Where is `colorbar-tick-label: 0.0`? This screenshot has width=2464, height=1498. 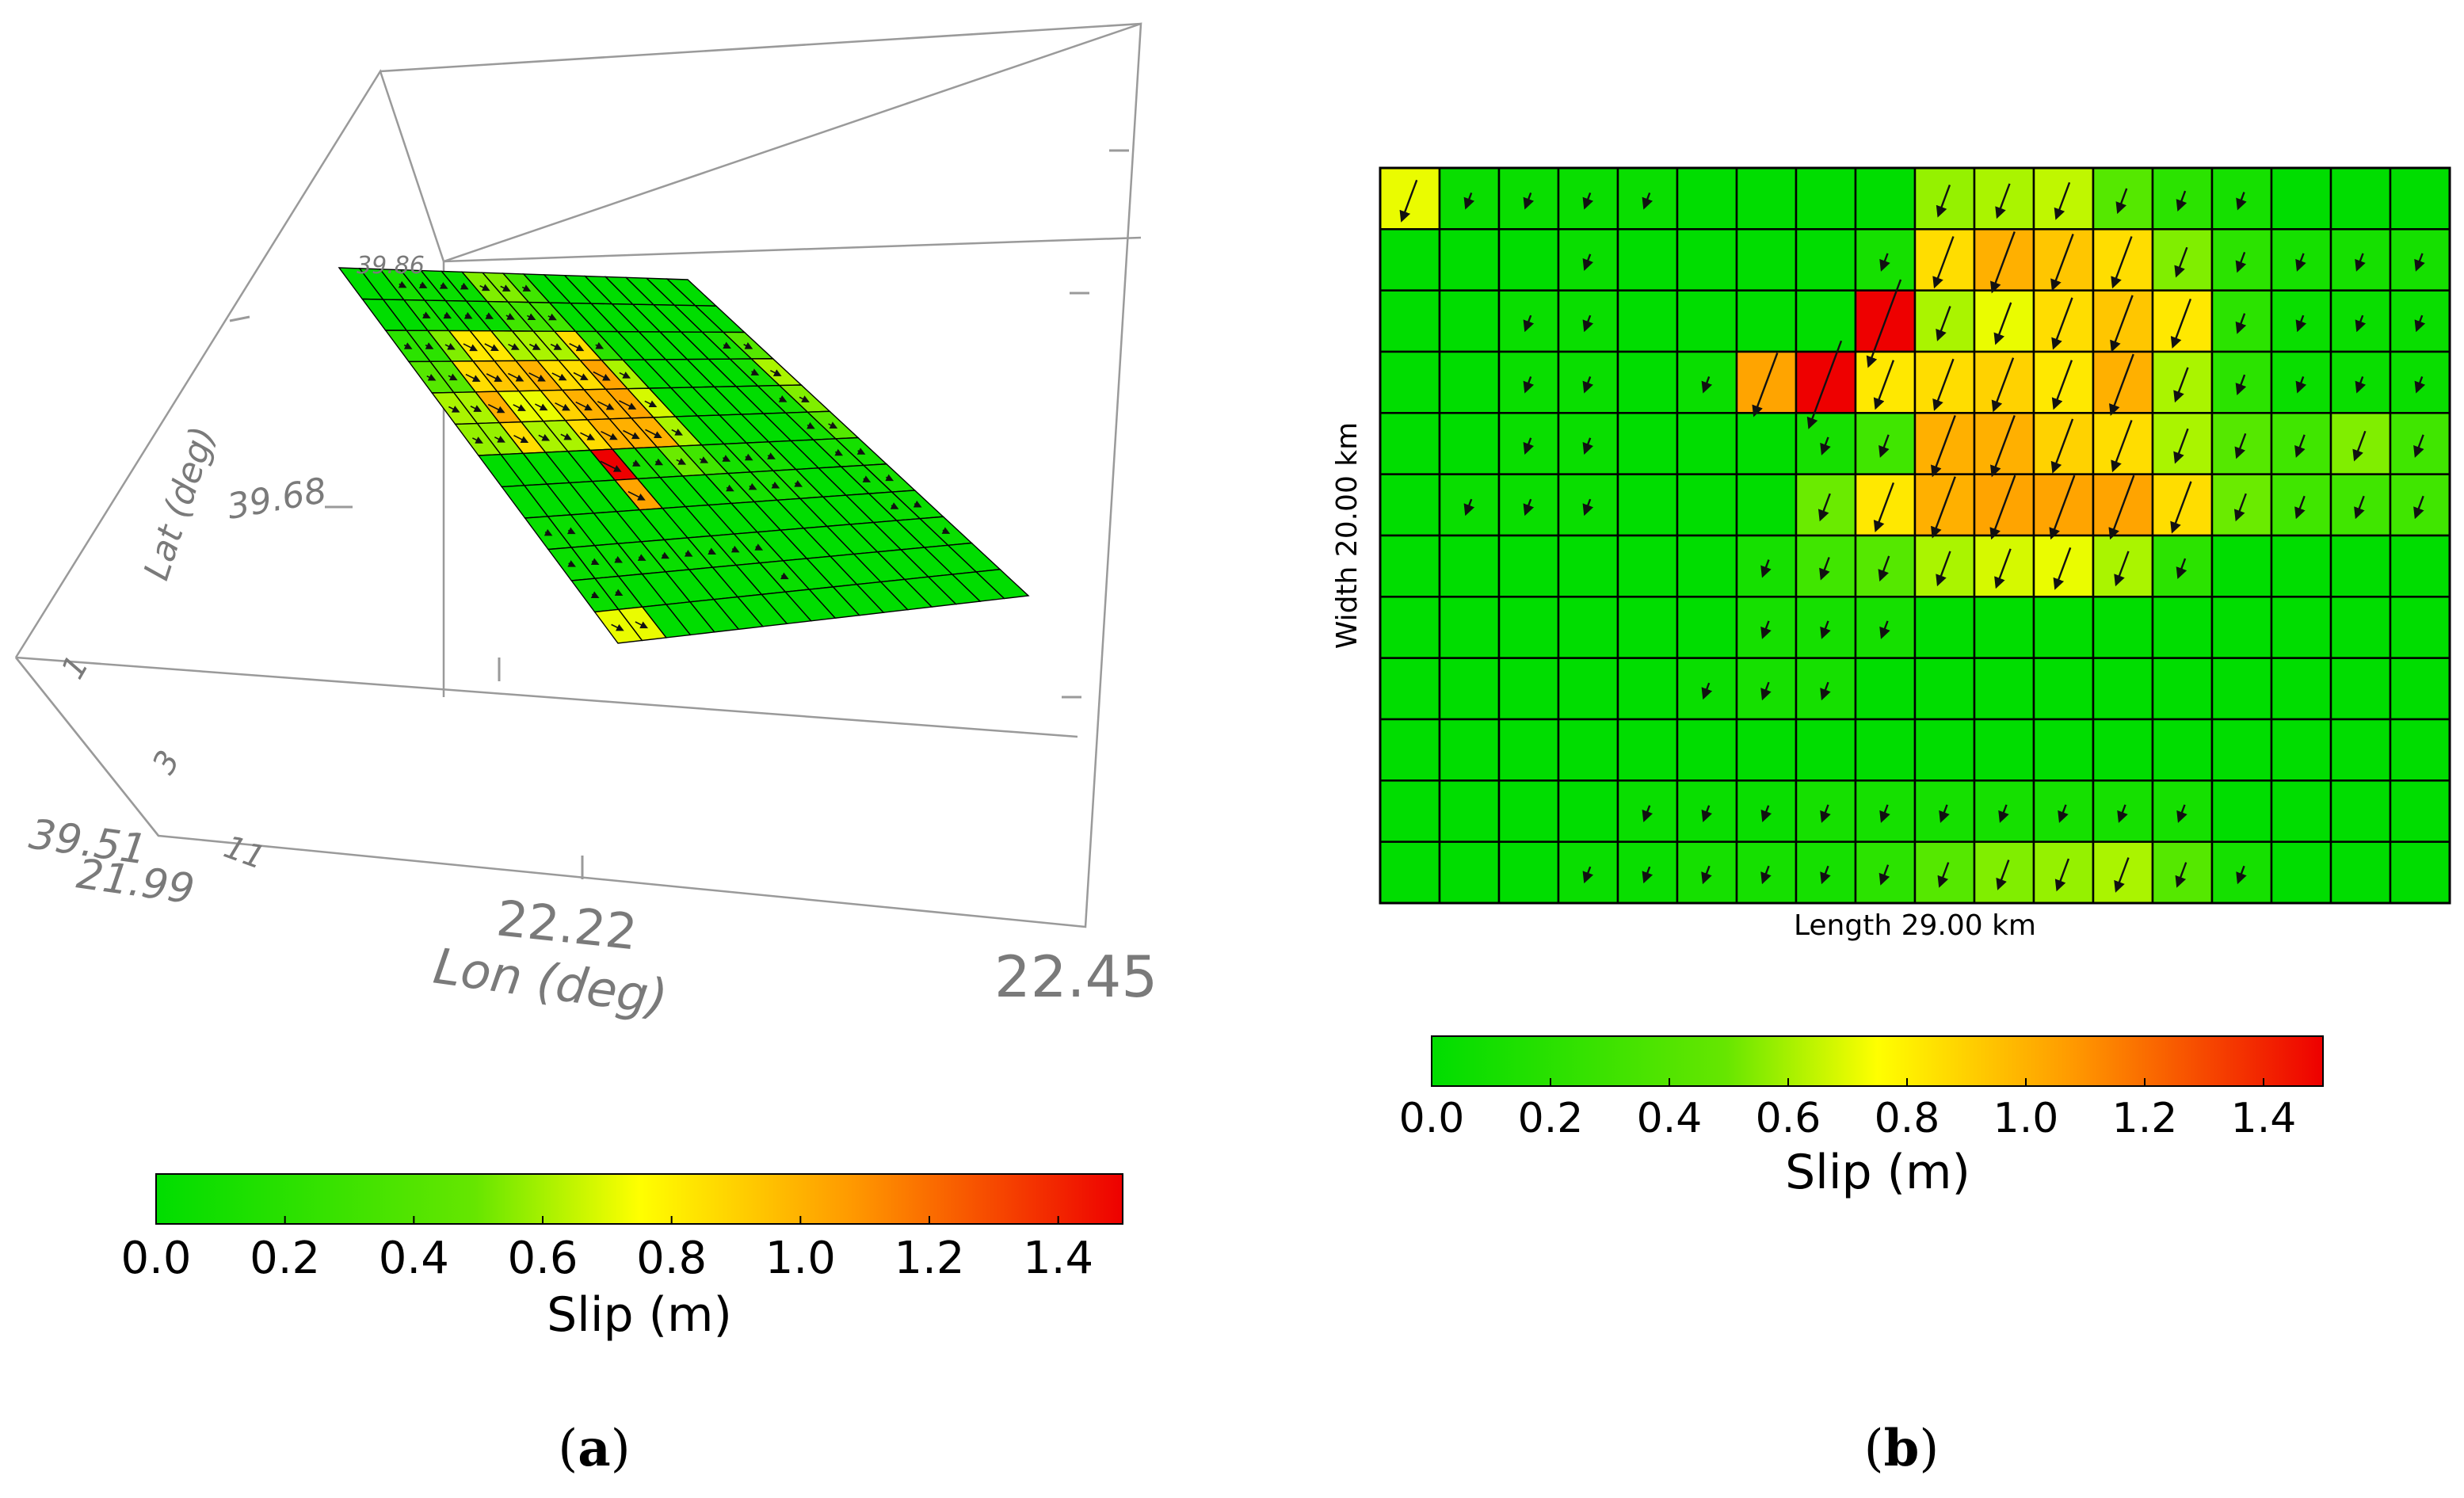
colorbar-tick-label: 0.0 is located at coordinates (155, 1258).